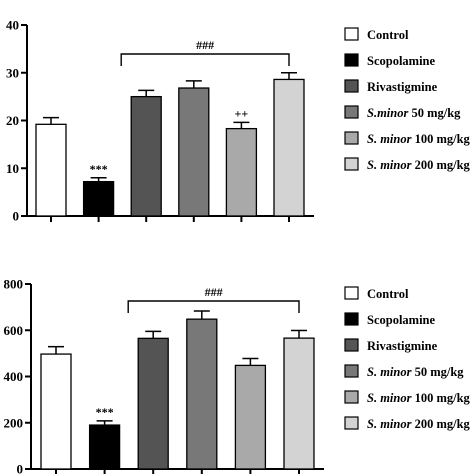 This screenshot has width=474, height=474. What do you see at coordinates (12, 120) in the screenshot?
I see `y-tick-label: 20` at bounding box center [12, 120].